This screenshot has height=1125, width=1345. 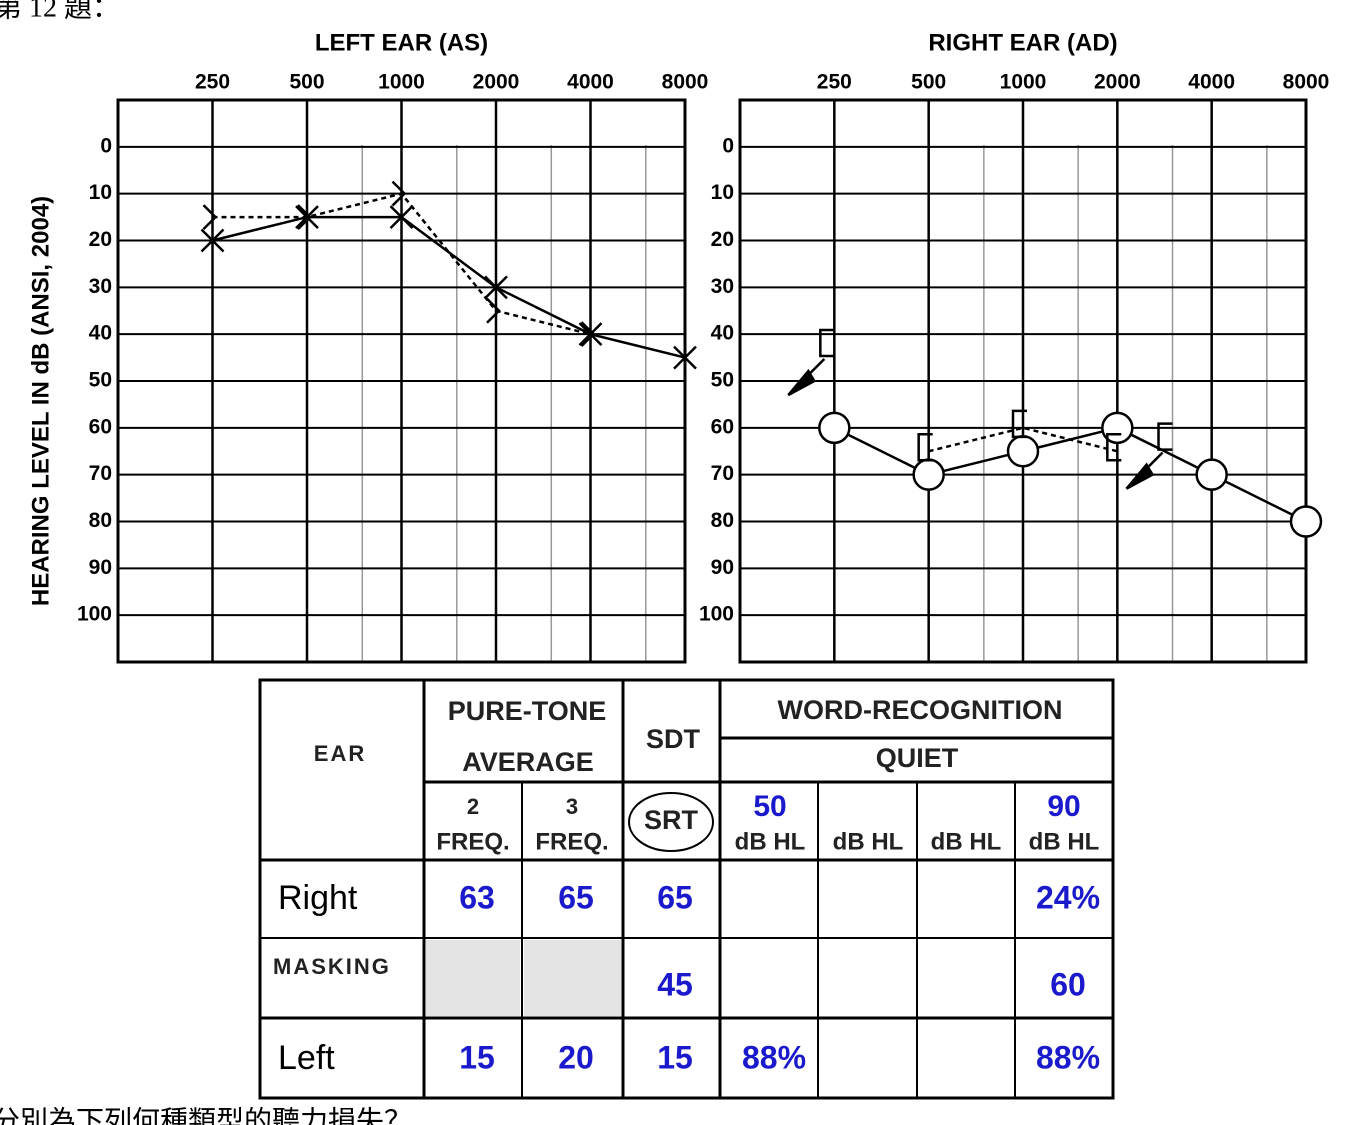 What do you see at coordinates (318, 898) in the screenshot?
I see `row-label: Right` at bounding box center [318, 898].